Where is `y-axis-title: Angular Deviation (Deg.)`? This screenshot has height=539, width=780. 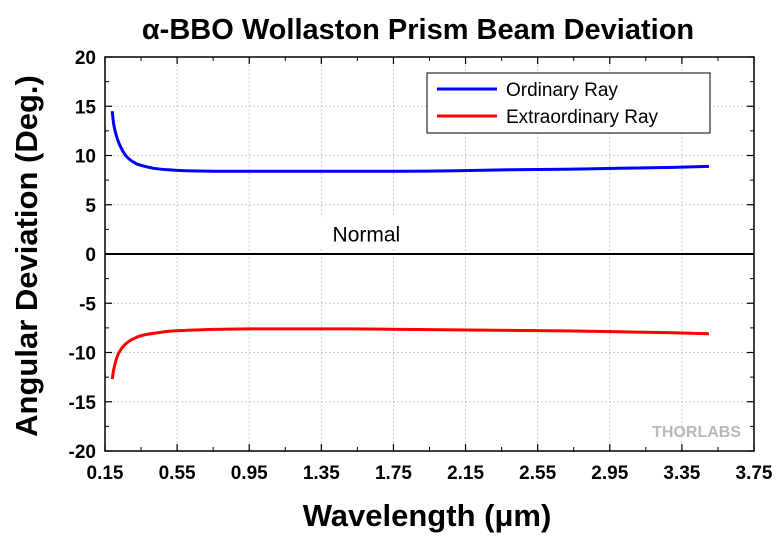 y-axis-title: Angular Deviation (Deg.) is located at coordinates (26, 256).